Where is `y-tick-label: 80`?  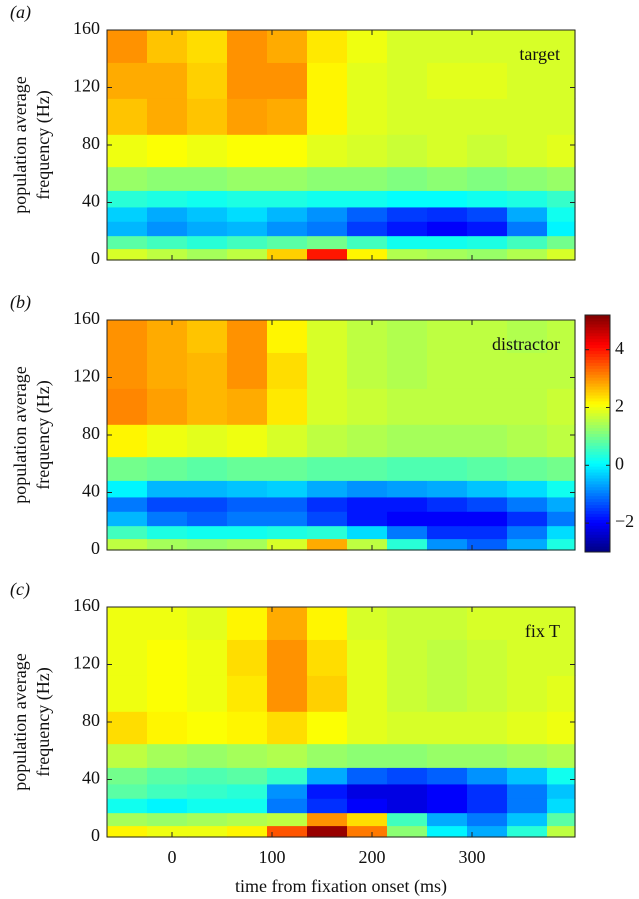 y-tick-label: 80 is located at coordinates (91, 720).